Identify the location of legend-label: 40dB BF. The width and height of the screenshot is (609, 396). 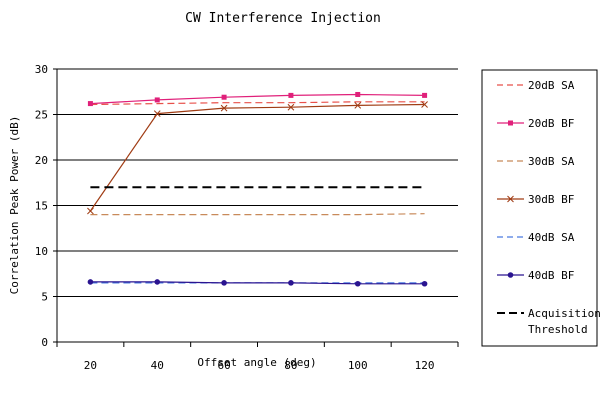
(551, 275).